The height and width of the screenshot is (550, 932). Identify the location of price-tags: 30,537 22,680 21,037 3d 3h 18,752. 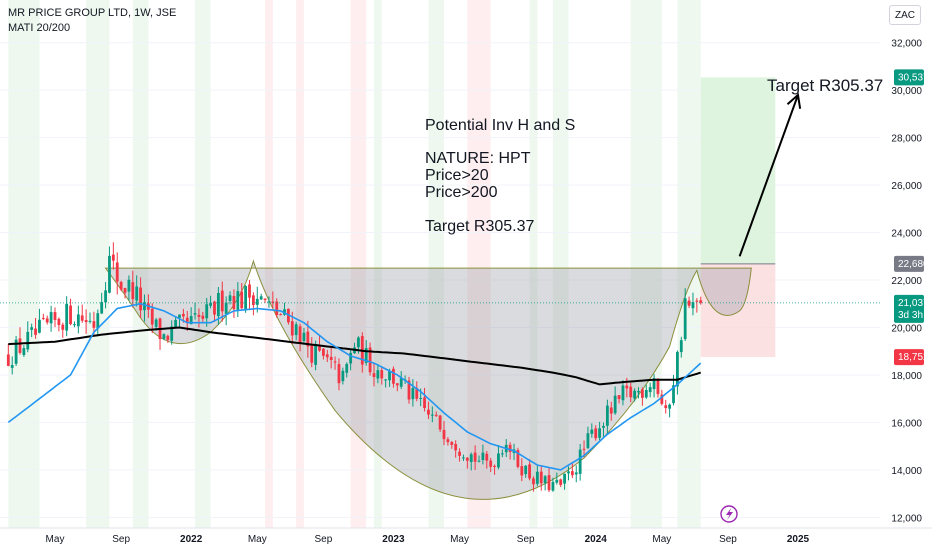
(911, 217).